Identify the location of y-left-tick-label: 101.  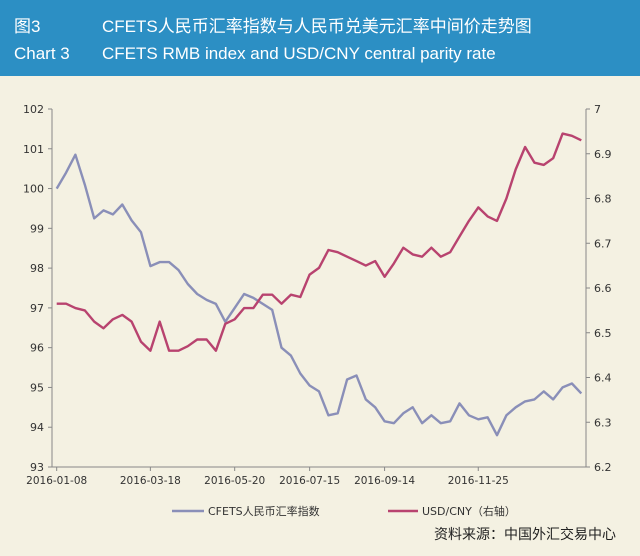
(33, 149).